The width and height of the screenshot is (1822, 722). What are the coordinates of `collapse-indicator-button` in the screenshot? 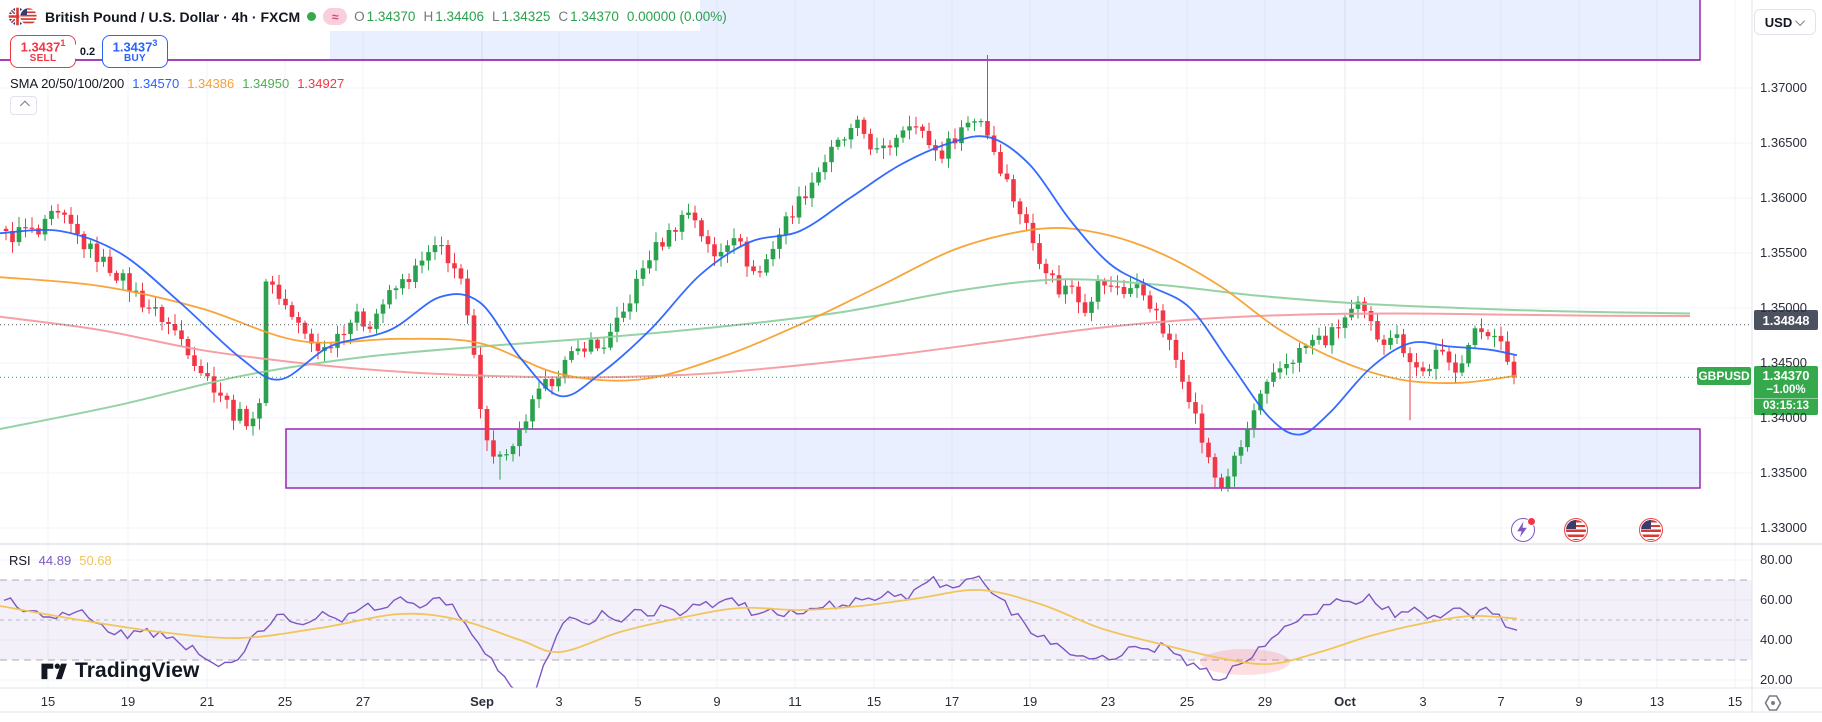 It's located at (23, 105).